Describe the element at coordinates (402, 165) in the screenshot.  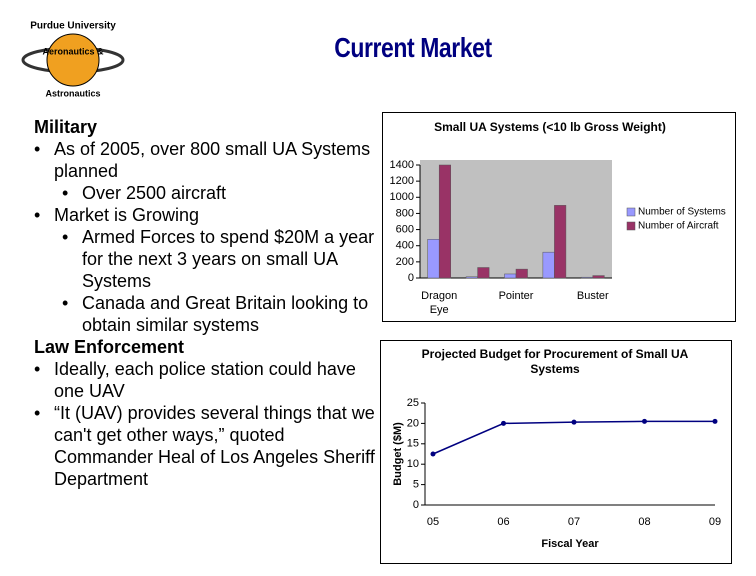
I see `y-tick-label: 1400` at that location.